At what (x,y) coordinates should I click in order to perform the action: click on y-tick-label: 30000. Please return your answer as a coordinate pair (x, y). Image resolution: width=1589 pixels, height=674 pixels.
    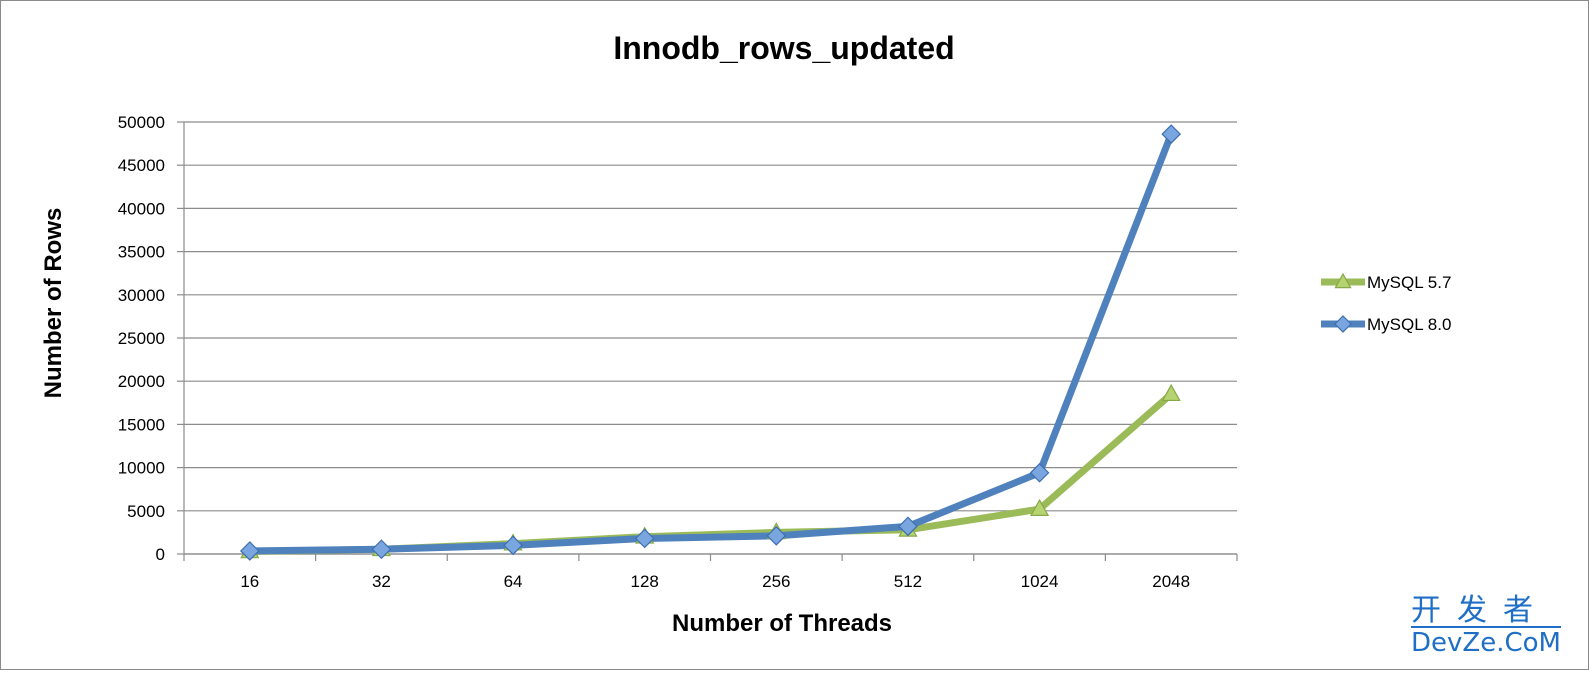
    Looking at the image, I should click on (141, 295).